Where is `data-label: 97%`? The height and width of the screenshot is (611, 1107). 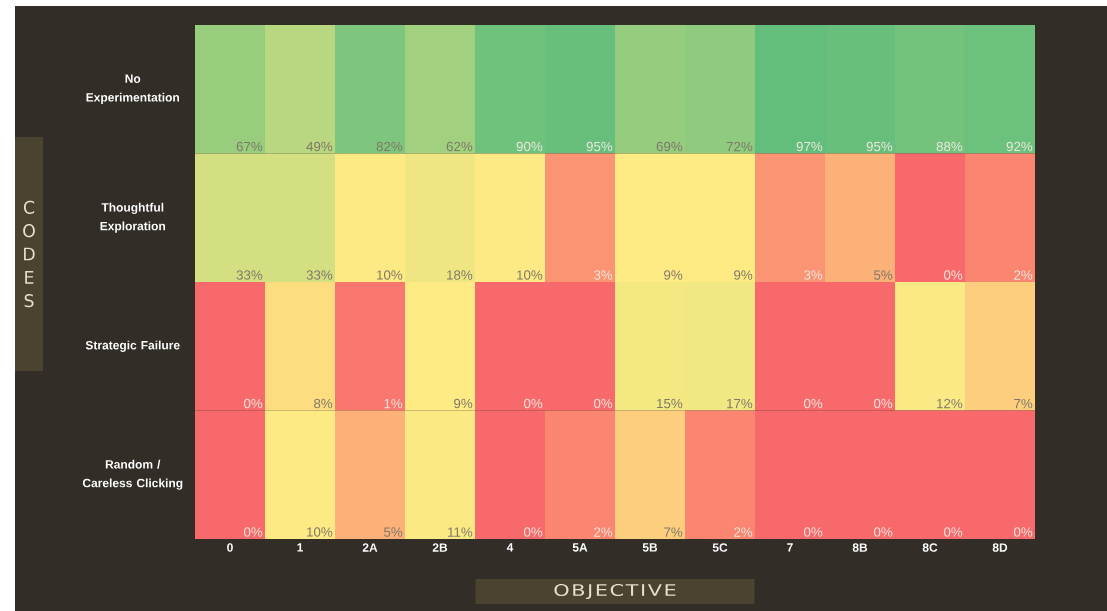
data-label: 97% is located at coordinates (809, 146).